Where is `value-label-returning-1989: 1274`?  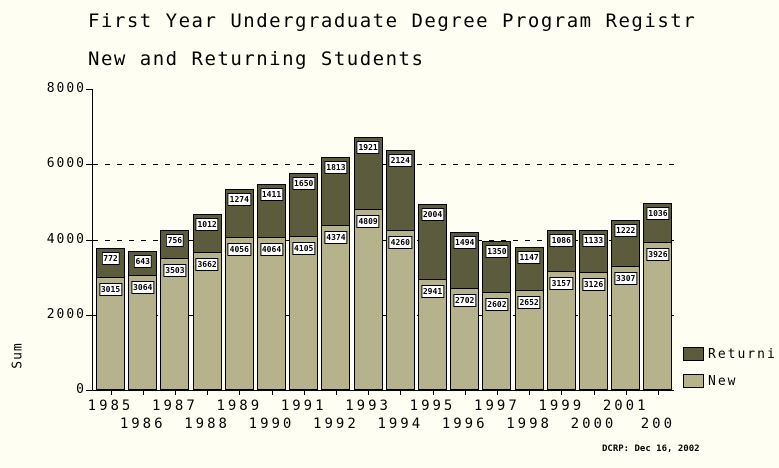 value-label-returning-1989: 1274 is located at coordinates (239, 200).